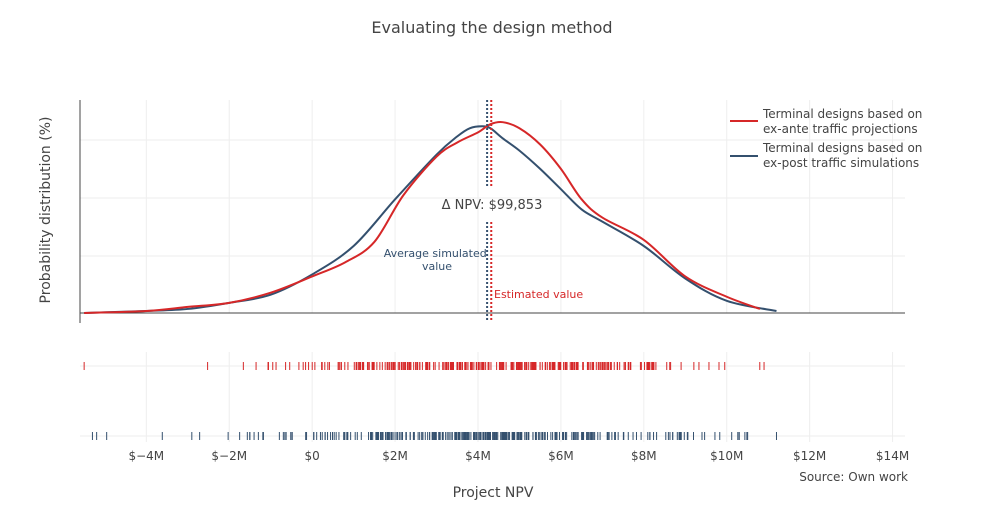  What do you see at coordinates (434, 436) in the screenshot?
I see `rug-ex-post` at bounding box center [434, 436].